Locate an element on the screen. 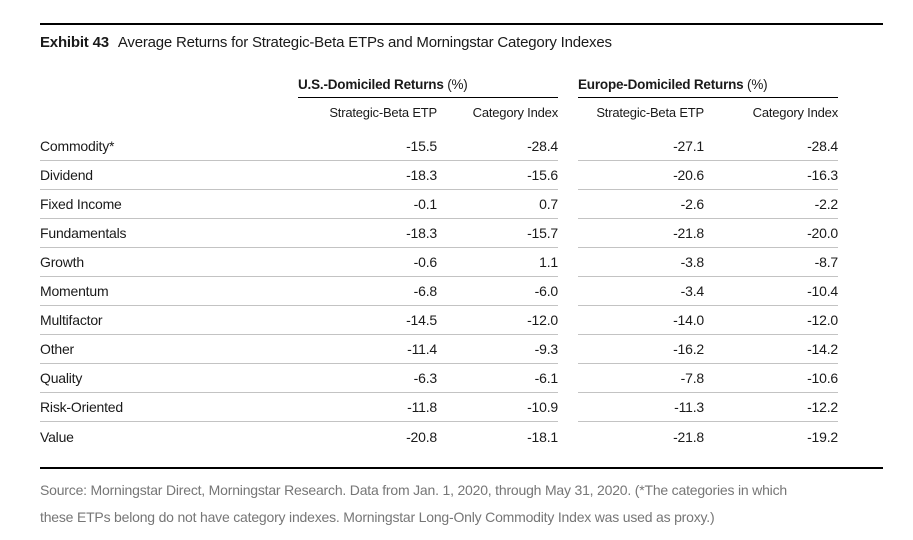 The height and width of the screenshot is (540, 913). table-row: Fixed Income -0.1 0.7 -2.6 -2.2 is located at coordinates (439, 204).